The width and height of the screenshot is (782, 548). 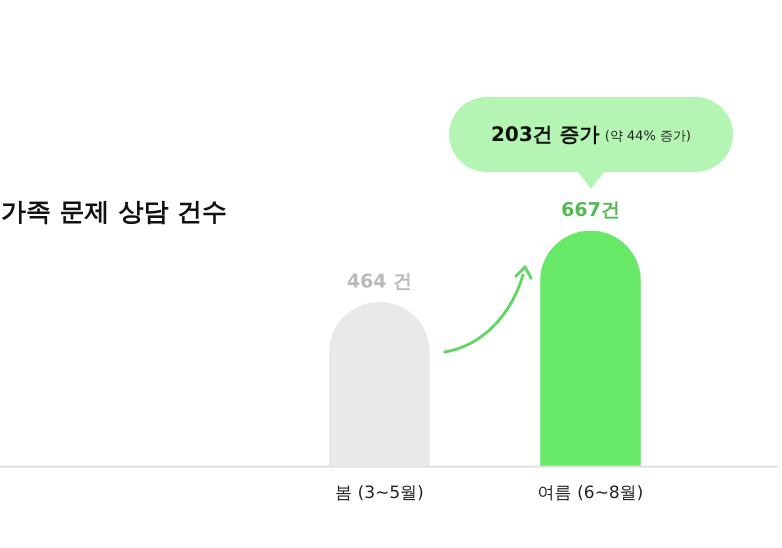 What do you see at coordinates (545, 134) in the screenshot?
I see `text: 203건 증가` at bounding box center [545, 134].